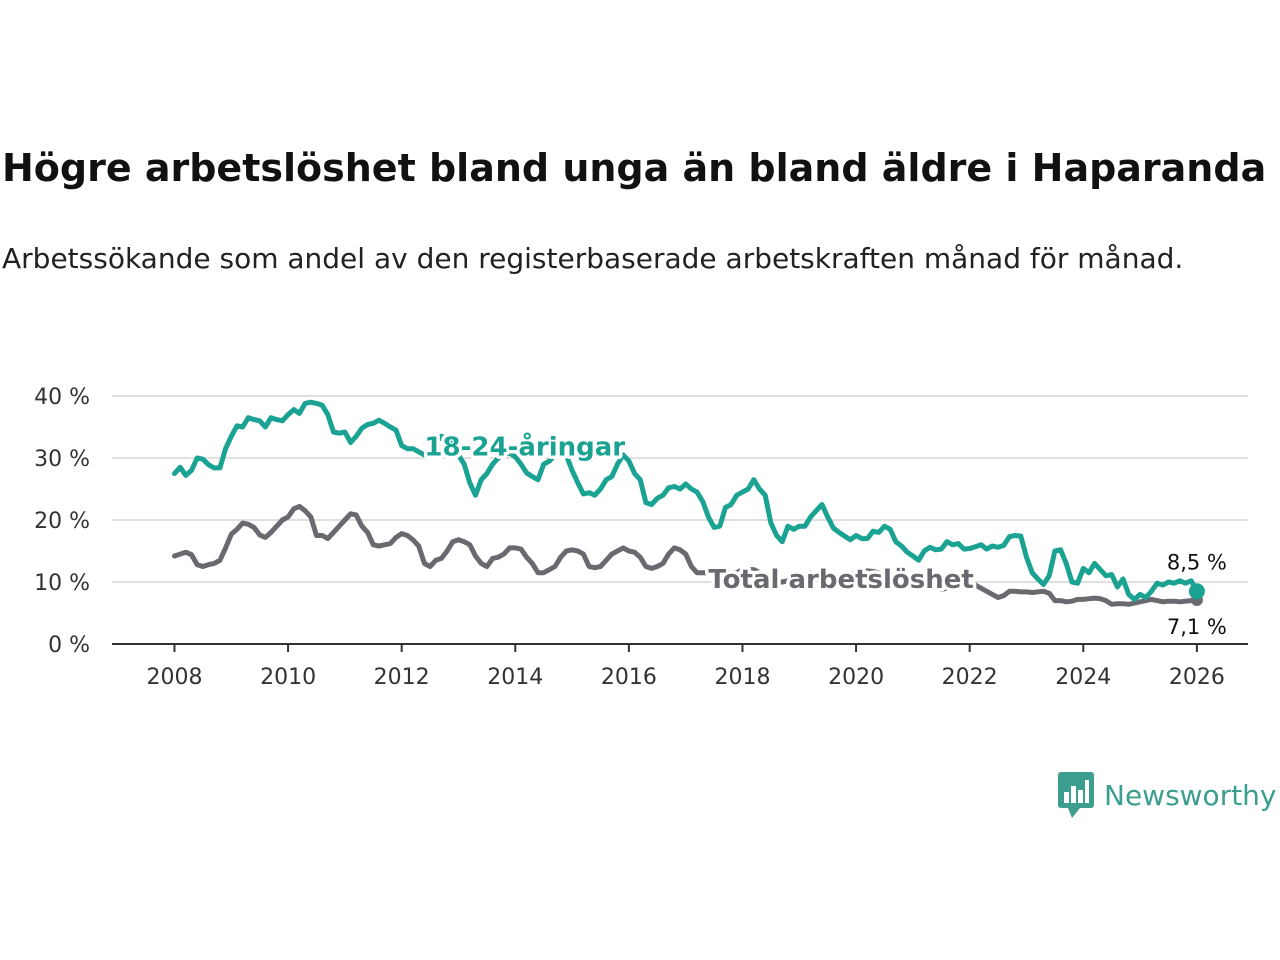  Describe the element at coordinates (69, 645) in the screenshot. I see `y-tick-label: 0 %` at that location.